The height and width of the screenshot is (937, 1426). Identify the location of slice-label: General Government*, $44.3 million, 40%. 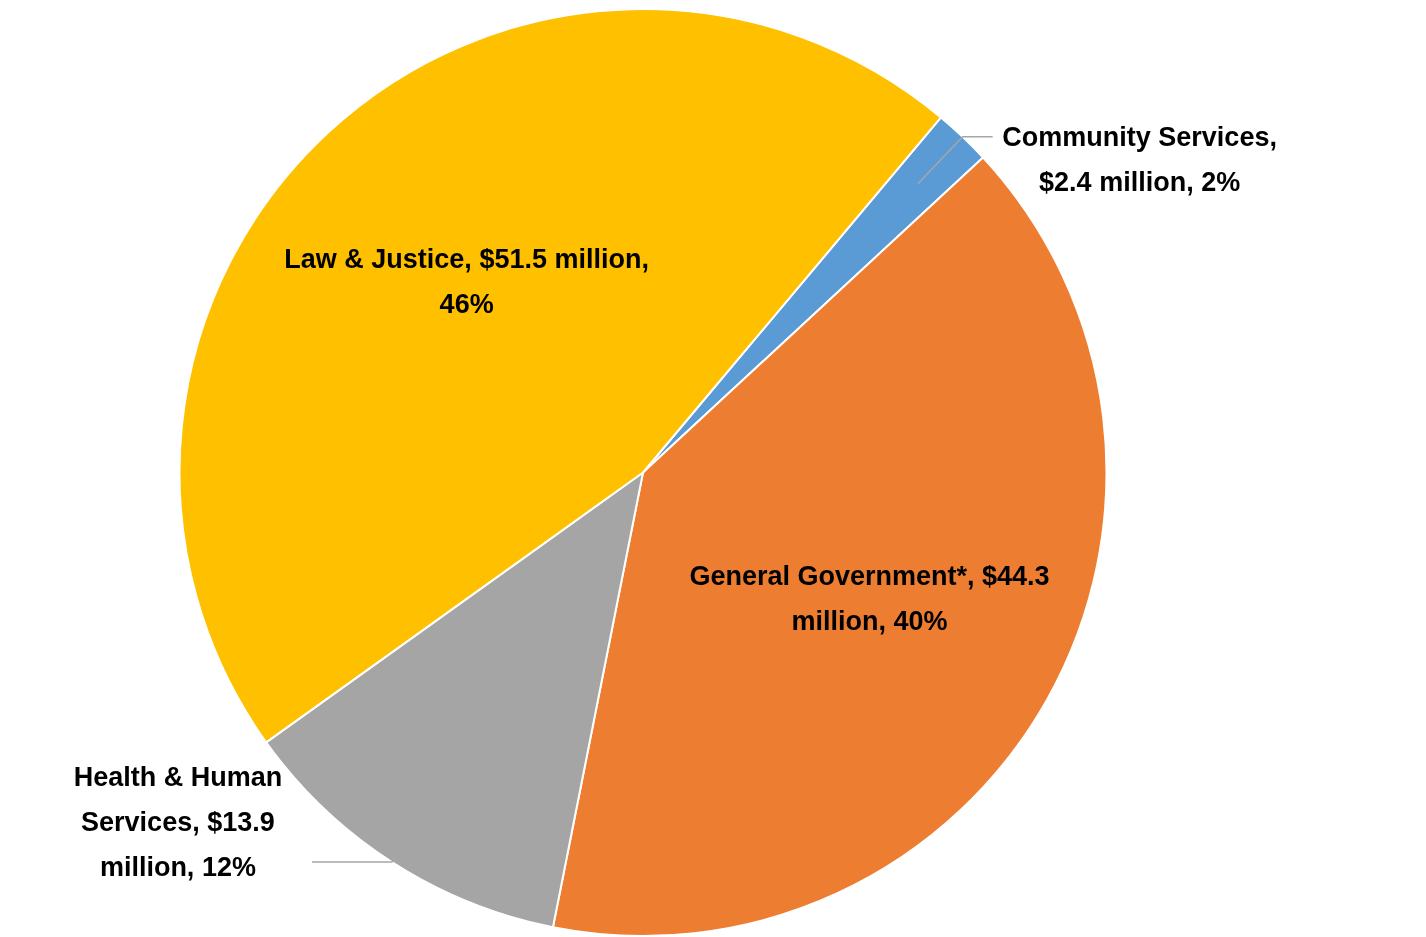
(869, 599).